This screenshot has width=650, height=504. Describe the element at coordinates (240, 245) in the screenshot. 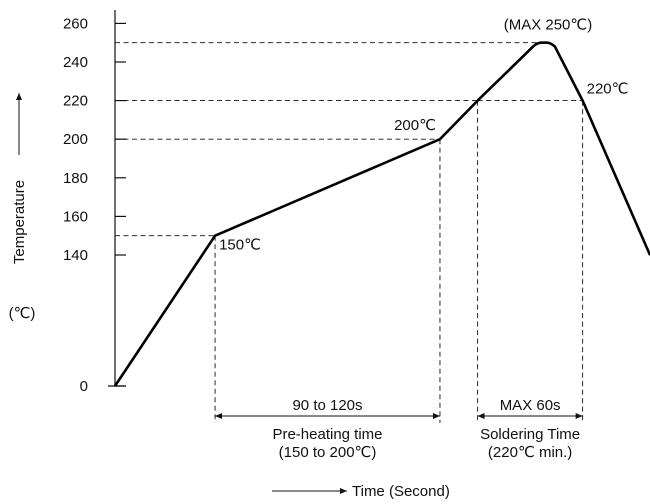

I see `point-annotation: 150℃` at that location.